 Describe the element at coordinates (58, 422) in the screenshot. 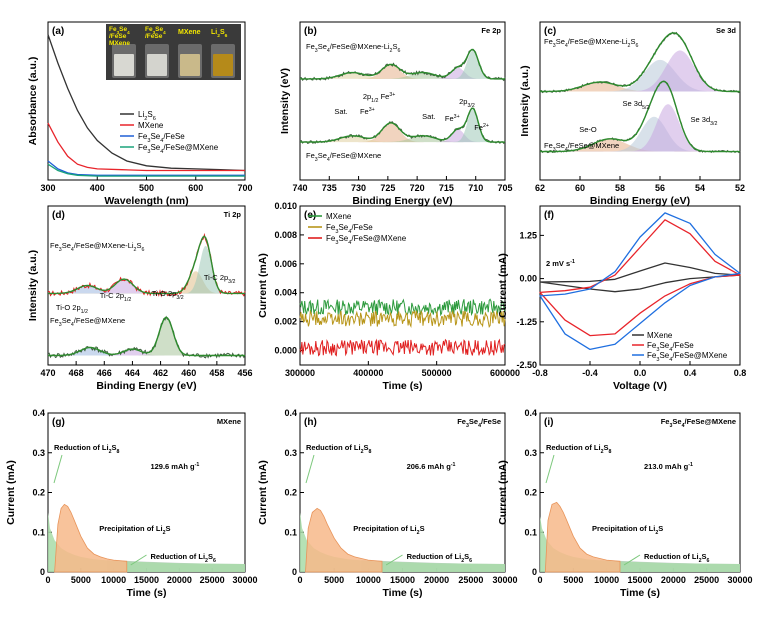

I see `panel-label-g: (g)` at that location.